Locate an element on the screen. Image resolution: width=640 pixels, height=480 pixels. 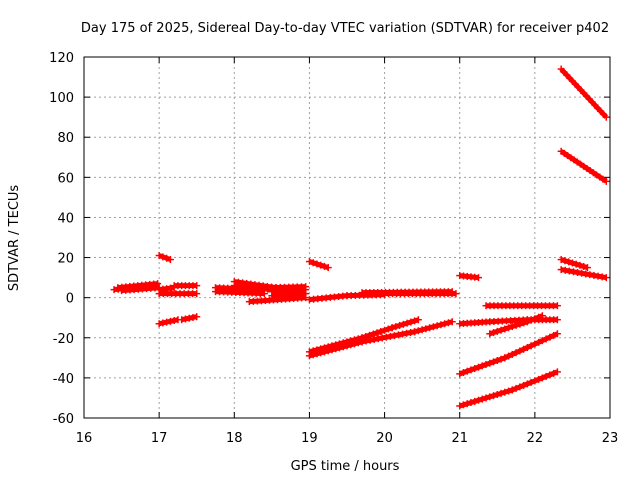
y-tick-label: 80 is located at coordinates (65, 138).